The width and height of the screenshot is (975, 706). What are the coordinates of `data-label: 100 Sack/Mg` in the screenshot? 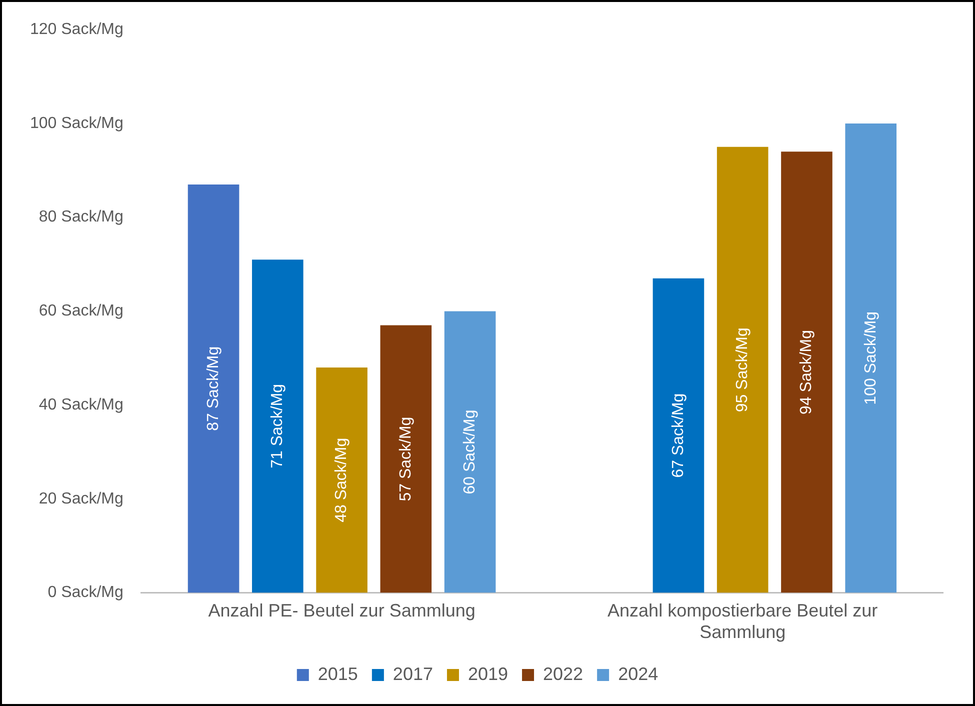 It's located at (871, 358).